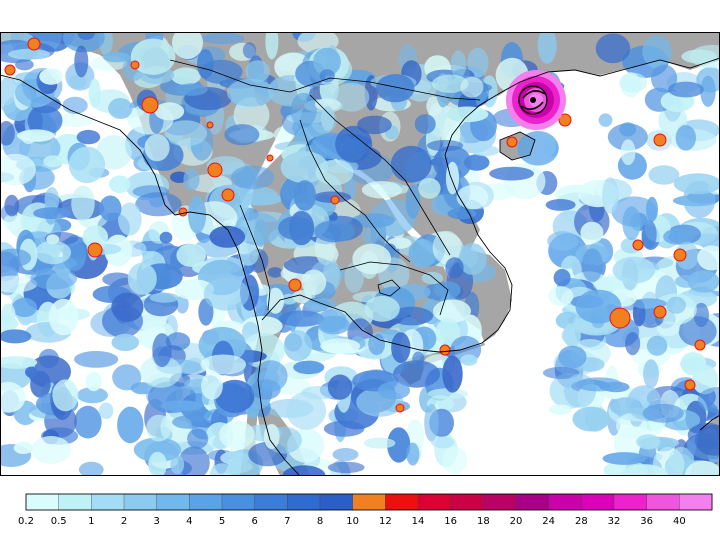 This screenshot has height=540, width=720. Describe the element at coordinates (614, 521) in the screenshot. I see `colorbar-tick-label: 32` at that location.